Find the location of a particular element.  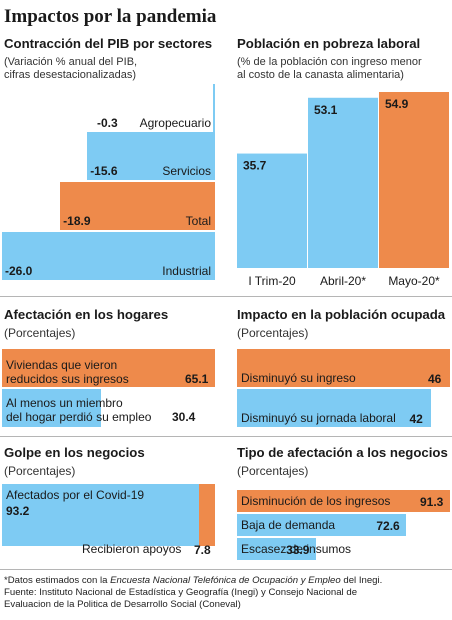

pib-panel-title: Contracción del PIB por sectores is located at coordinates (108, 43).